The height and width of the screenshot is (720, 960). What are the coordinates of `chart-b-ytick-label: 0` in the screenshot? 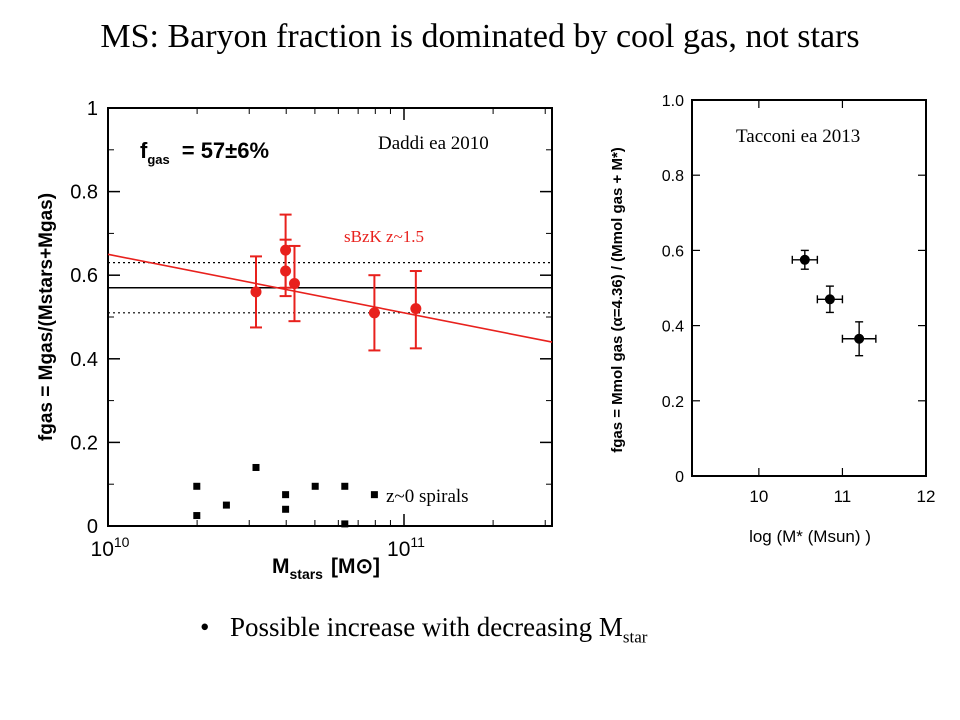 It's located at (679, 477).